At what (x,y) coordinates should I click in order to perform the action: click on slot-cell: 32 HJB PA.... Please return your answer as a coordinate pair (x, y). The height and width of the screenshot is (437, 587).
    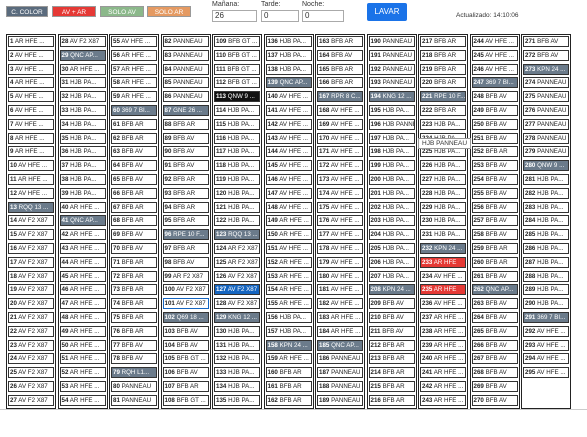
    Looking at the image, I should click on (82, 97).